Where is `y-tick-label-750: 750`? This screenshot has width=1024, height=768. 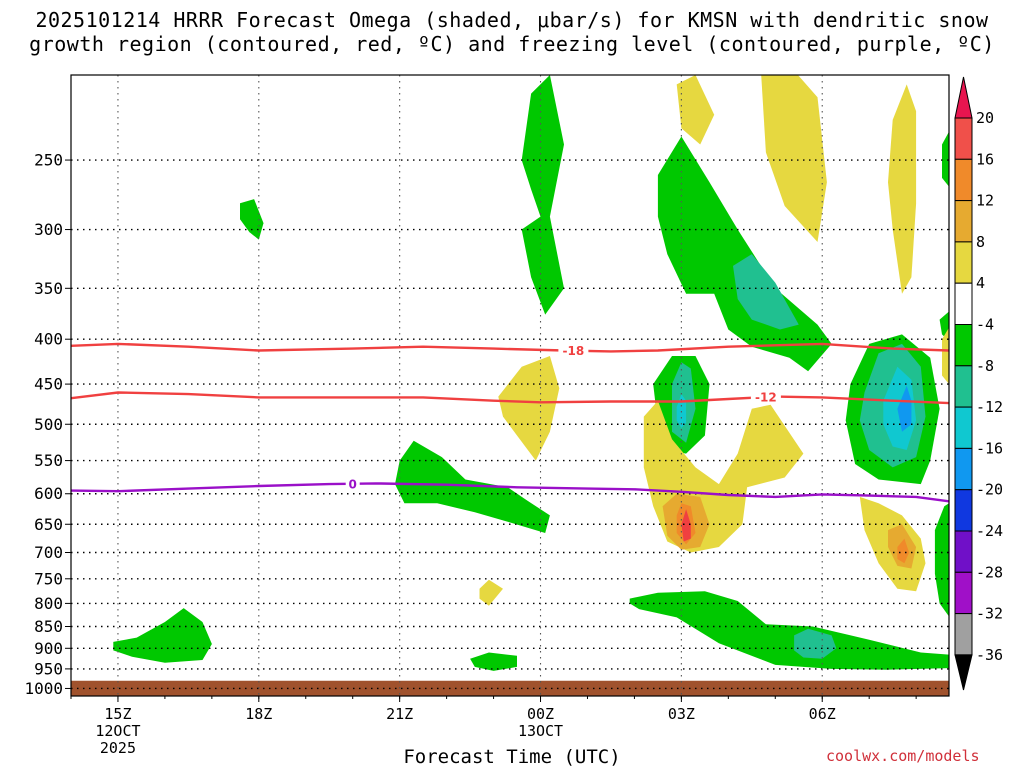 y-tick-label-750: 750 is located at coordinates (48, 578).